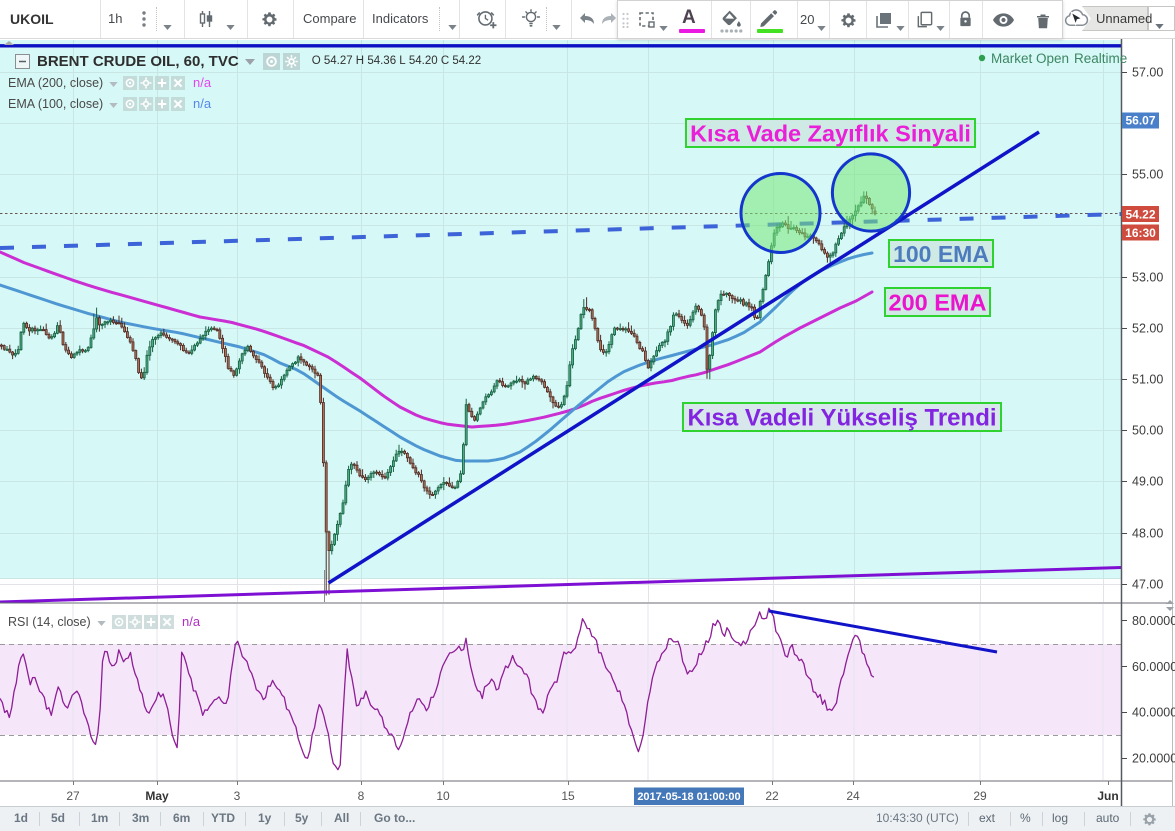 This screenshot has height=831, width=1175. What do you see at coordinates (941, 254) in the screenshot?
I see `svg-text: 100 EMA` at bounding box center [941, 254].